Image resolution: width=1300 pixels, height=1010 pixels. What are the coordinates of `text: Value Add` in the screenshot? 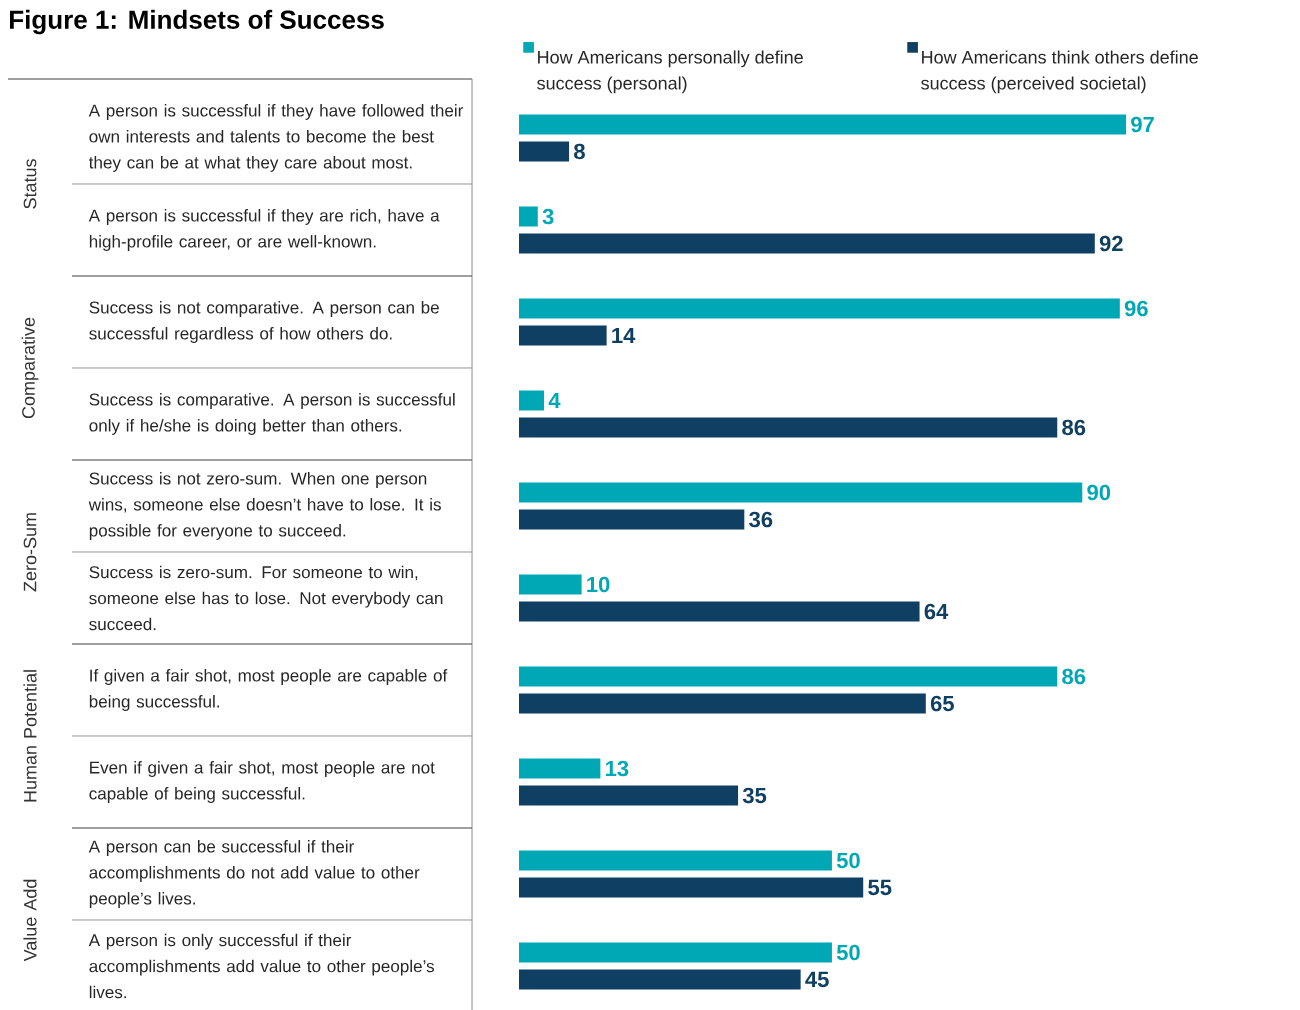 It's located at (30, 920).